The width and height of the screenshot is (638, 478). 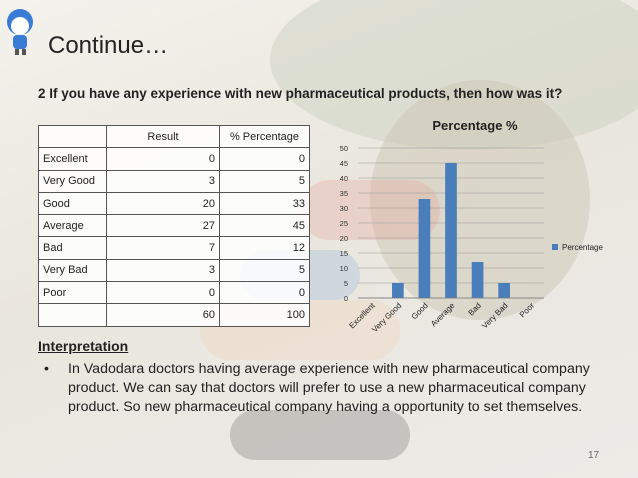 I want to click on x-tick-label: Poor, so click(x=527, y=310).